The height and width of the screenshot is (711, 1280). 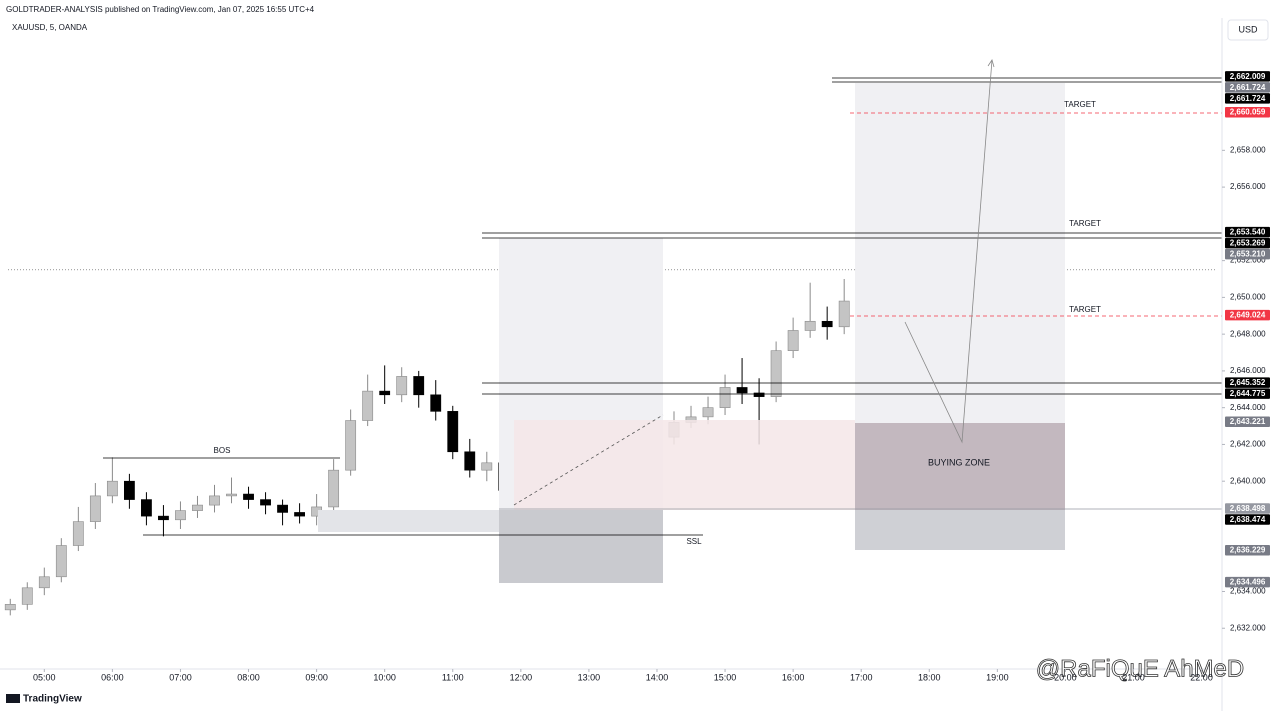 What do you see at coordinates (960, 530) in the screenshot?
I see `stop-box` at bounding box center [960, 530].